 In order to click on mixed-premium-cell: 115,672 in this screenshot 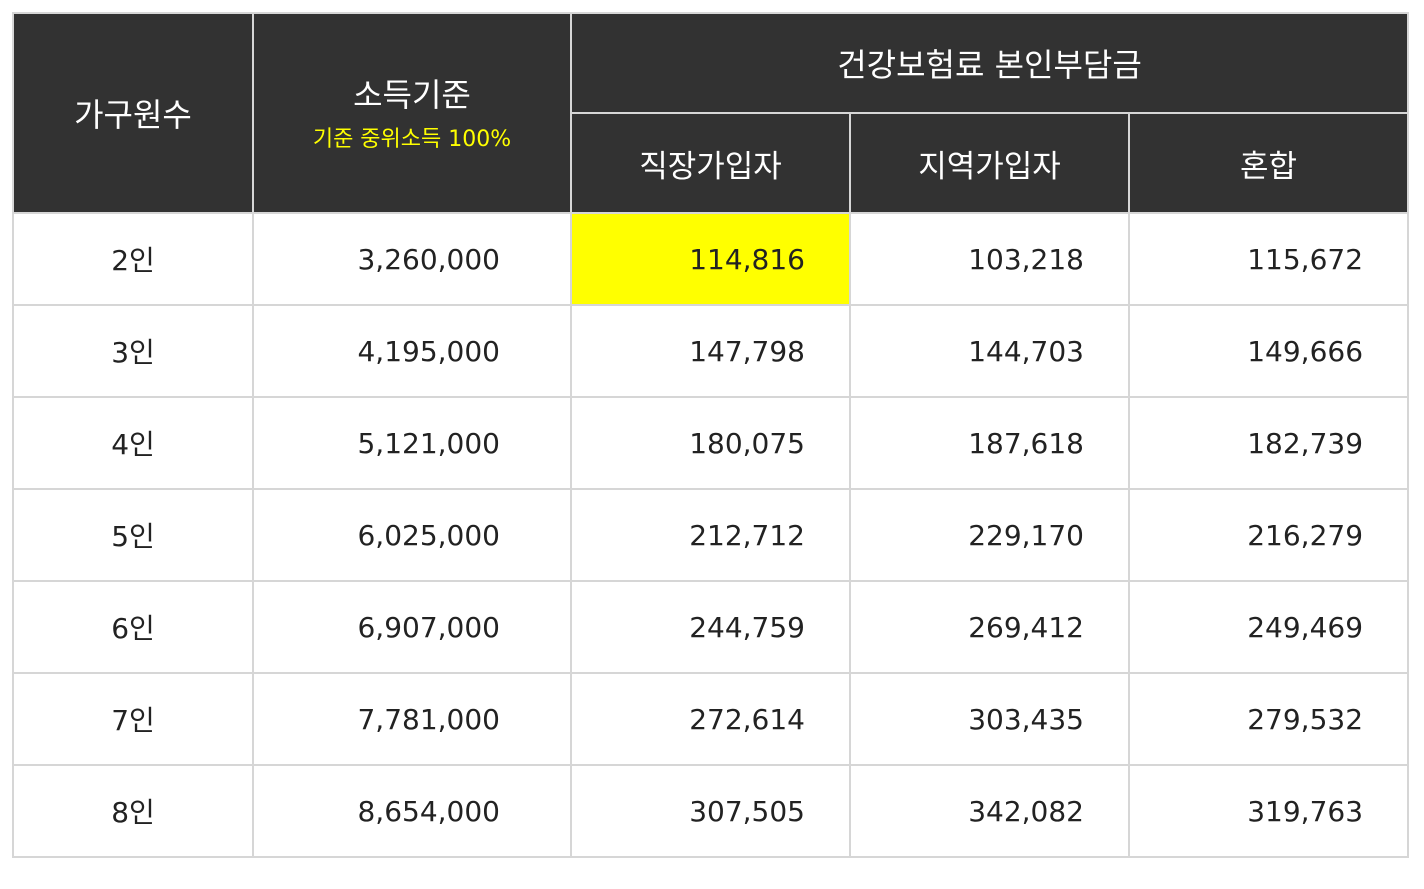, I will do `click(1268, 259)`.